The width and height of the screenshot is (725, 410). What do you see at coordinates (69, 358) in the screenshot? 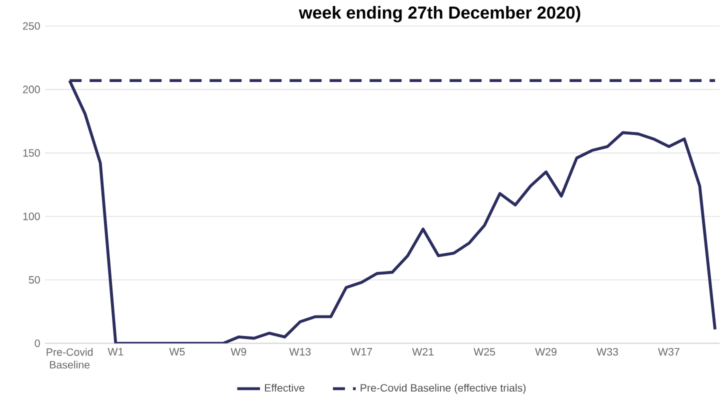
I see `x-tick-label: Pre-Covid Baseline` at bounding box center [69, 358].